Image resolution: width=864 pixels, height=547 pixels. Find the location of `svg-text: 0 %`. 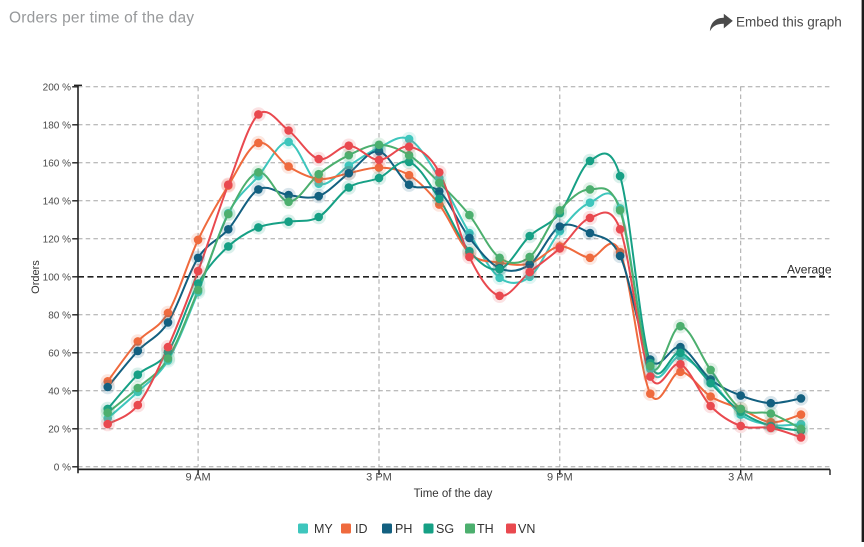

svg-text: 0 % is located at coordinates (62, 468).